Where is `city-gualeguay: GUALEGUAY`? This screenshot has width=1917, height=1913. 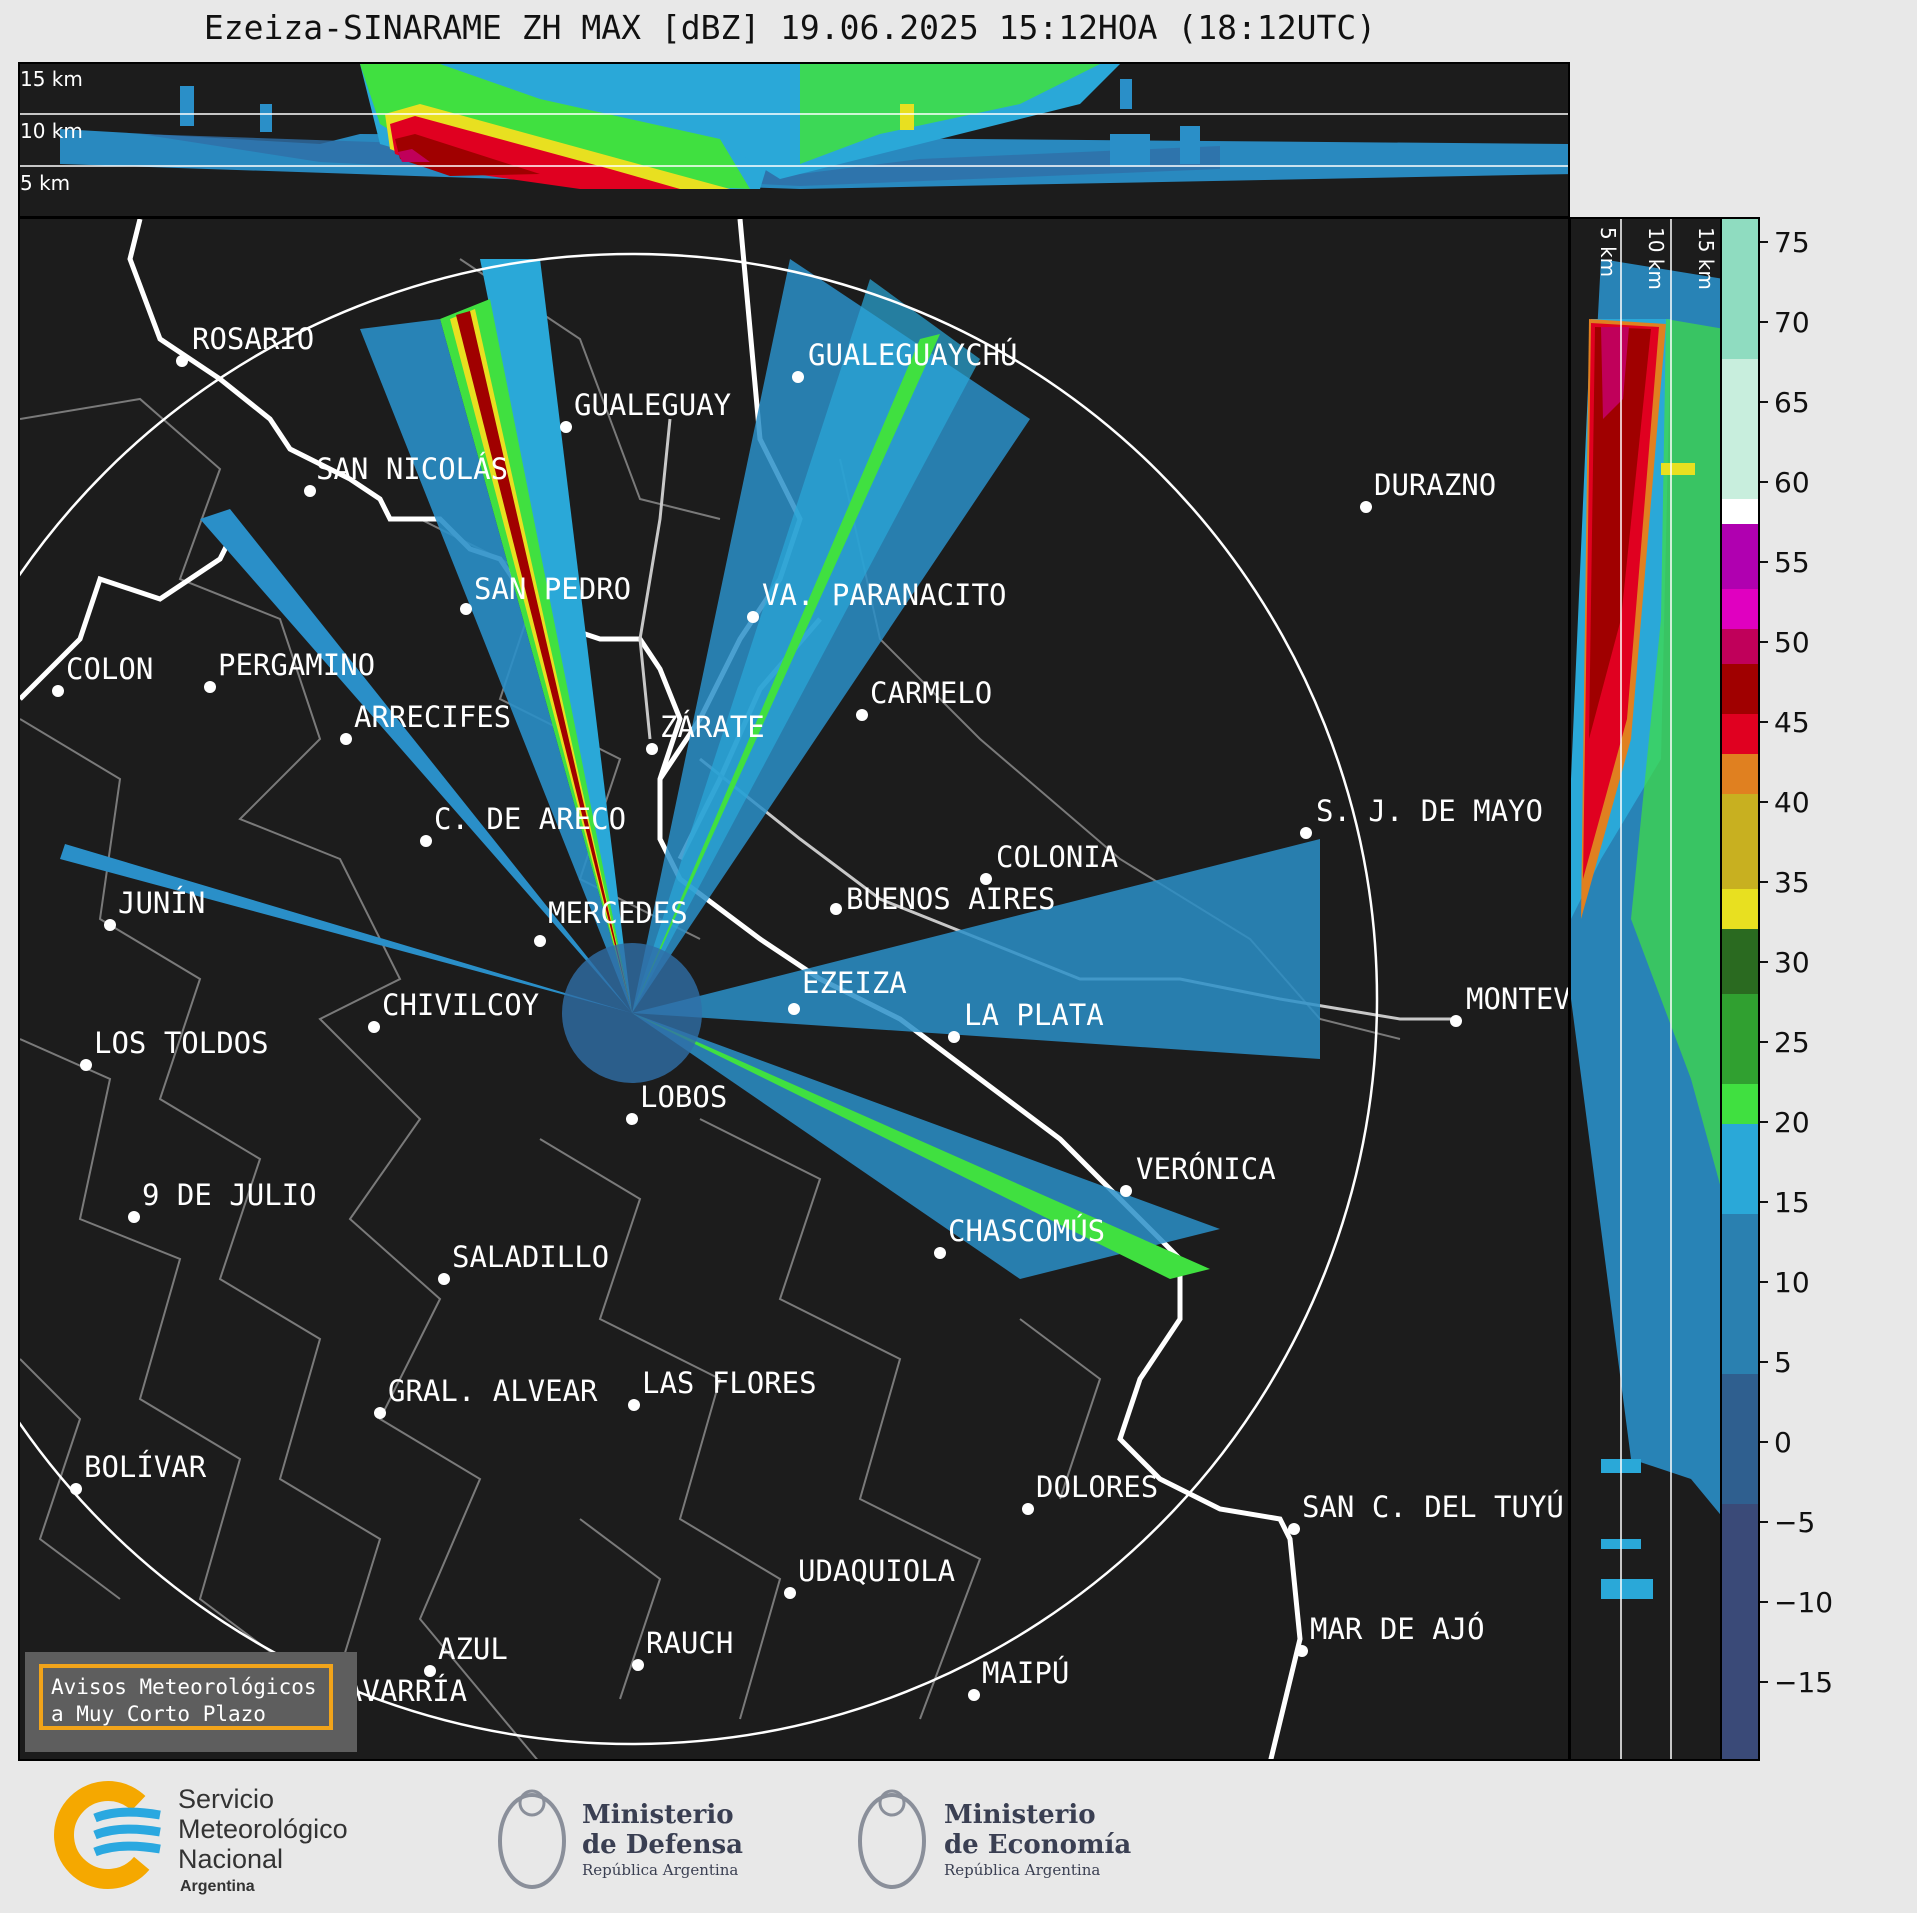 city-gualeguay: GUALEGUAY is located at coordinates (645, 410).